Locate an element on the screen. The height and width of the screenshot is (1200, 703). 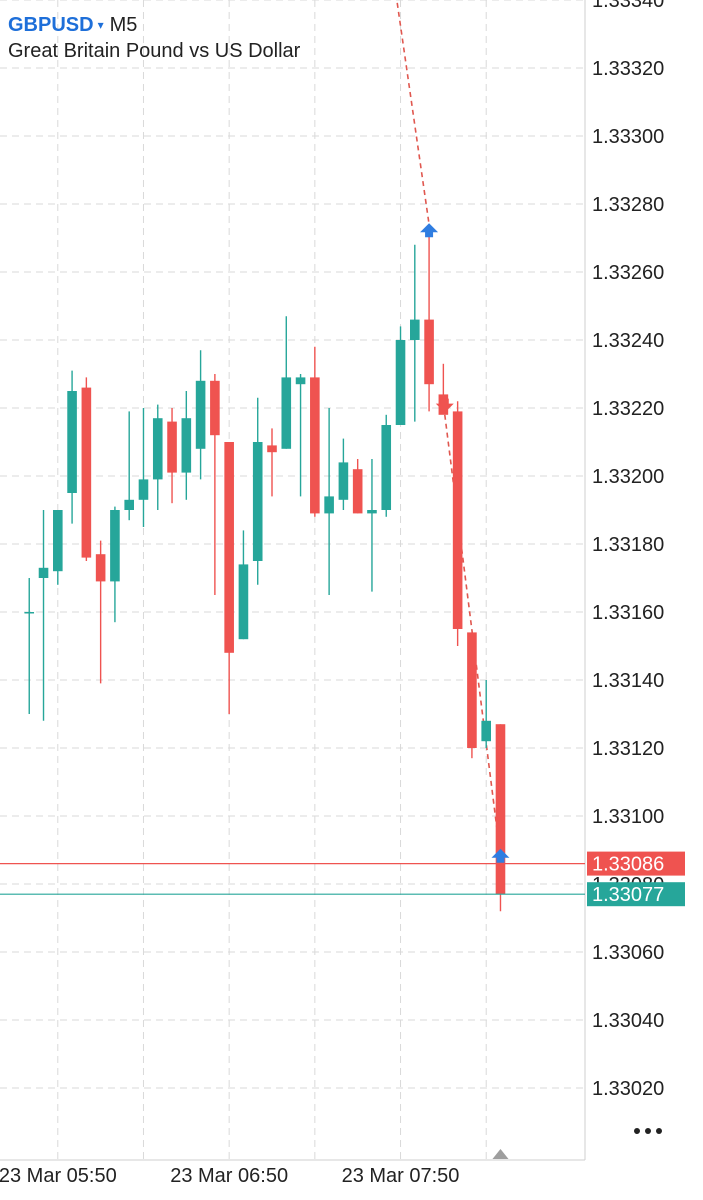
y-tick-label: 1.33040 is located at coordinates (628, 1021).